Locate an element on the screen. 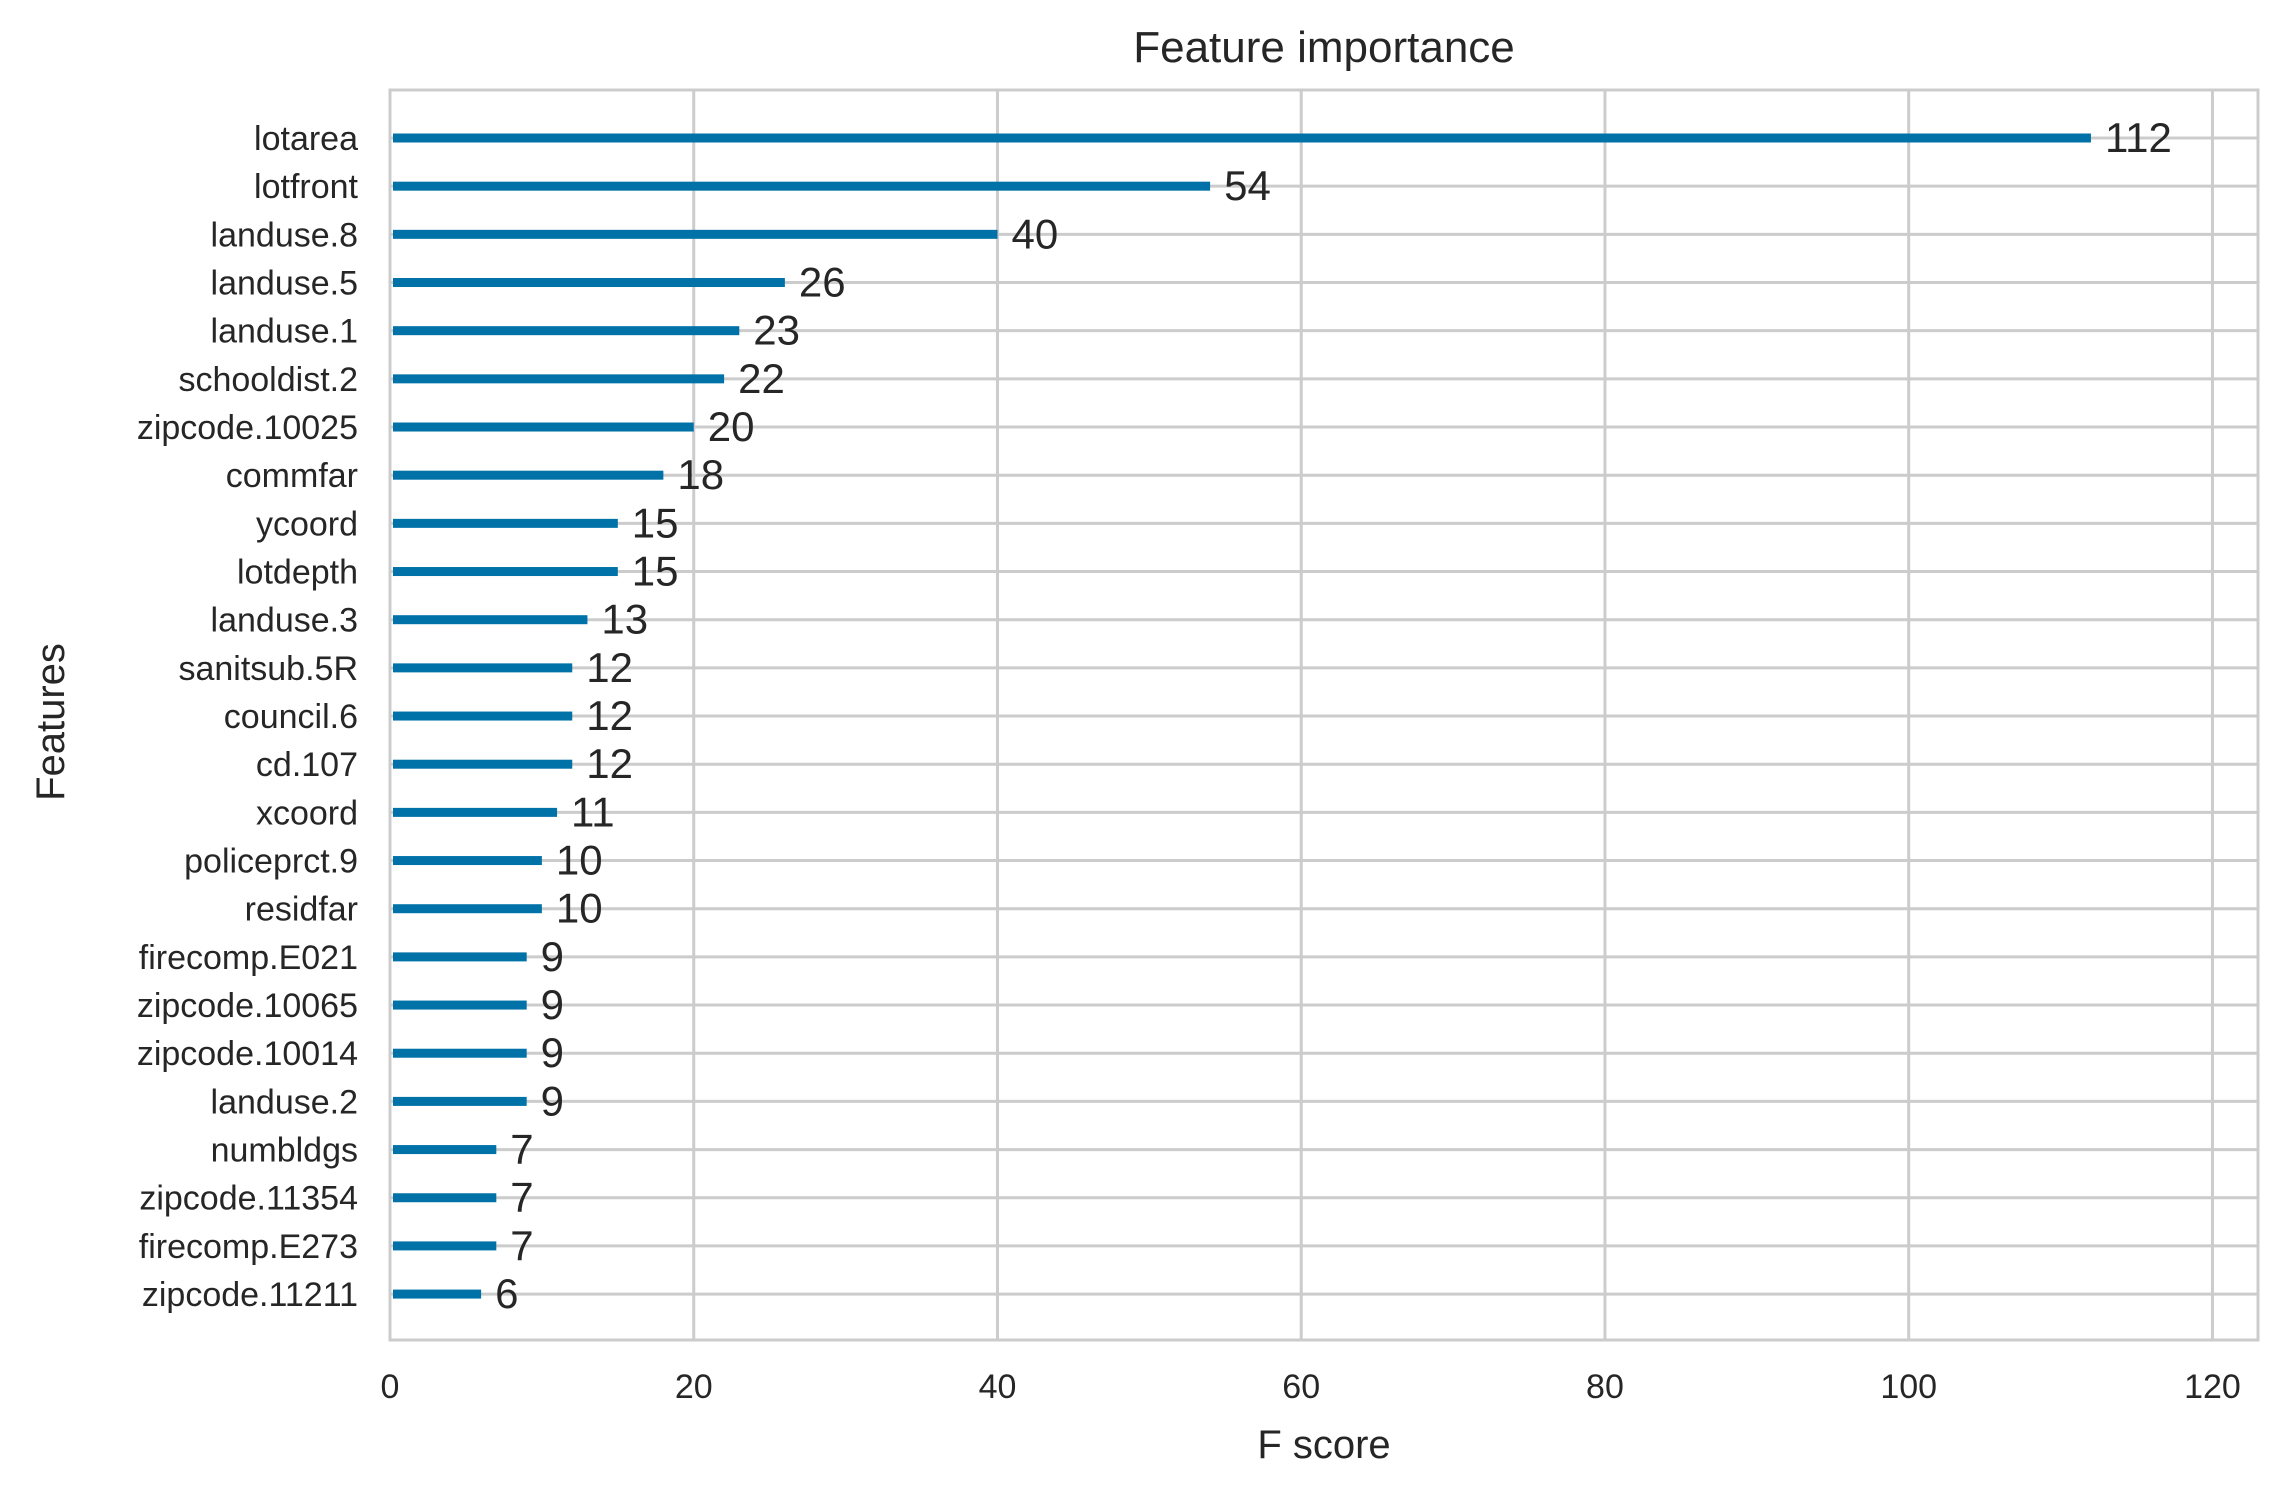 Image resolution: width=2277 pixels, height=1491 pixels. x-axis-label: F score is located at coordinates (1323, 1445).